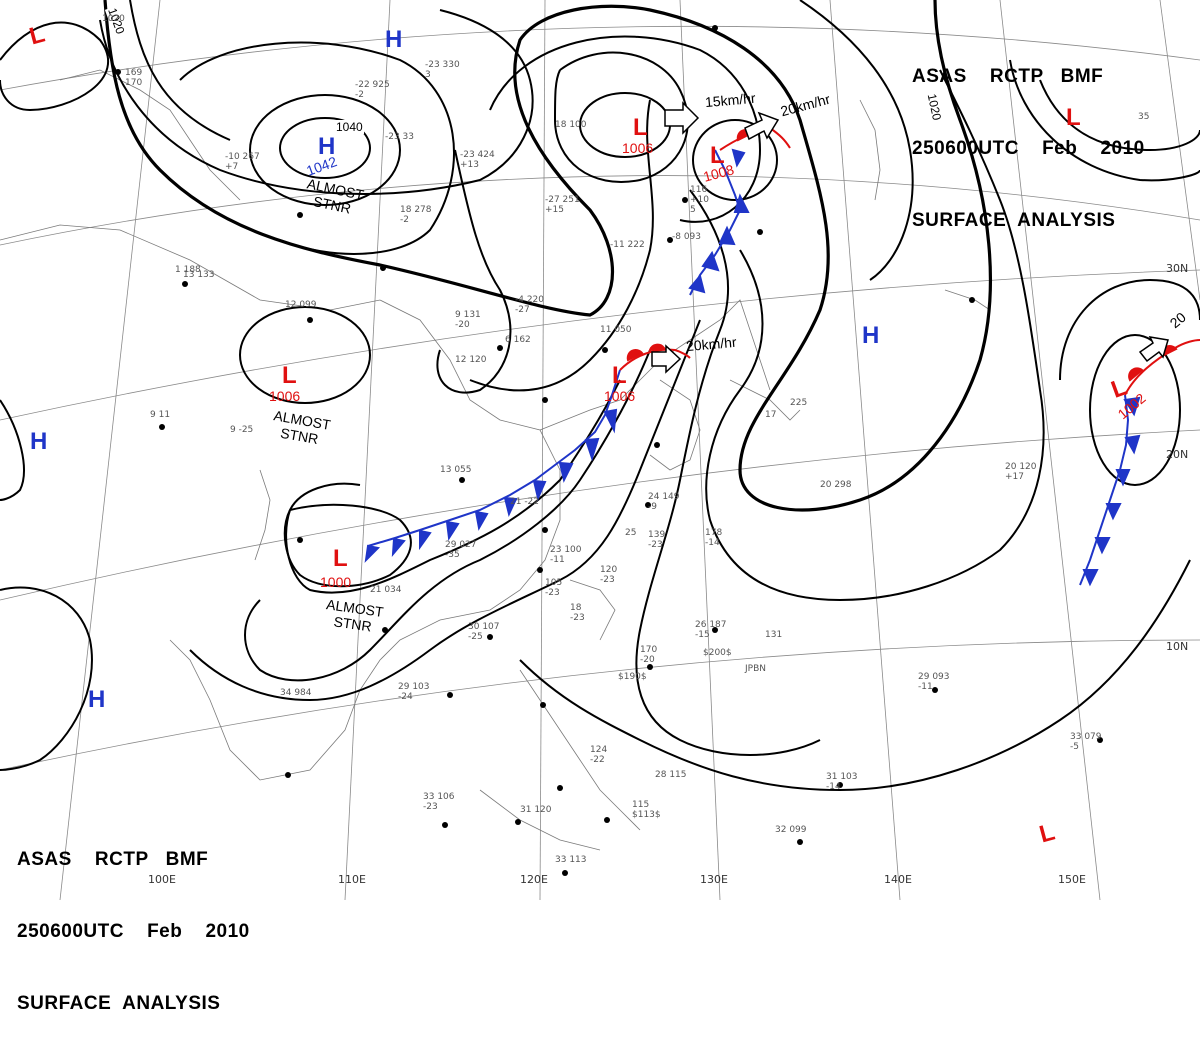  What do you see at coordinates (162, 879) in the screenshot?
I see `lon-label-100e: 100E` at bounding box center [162, 879].